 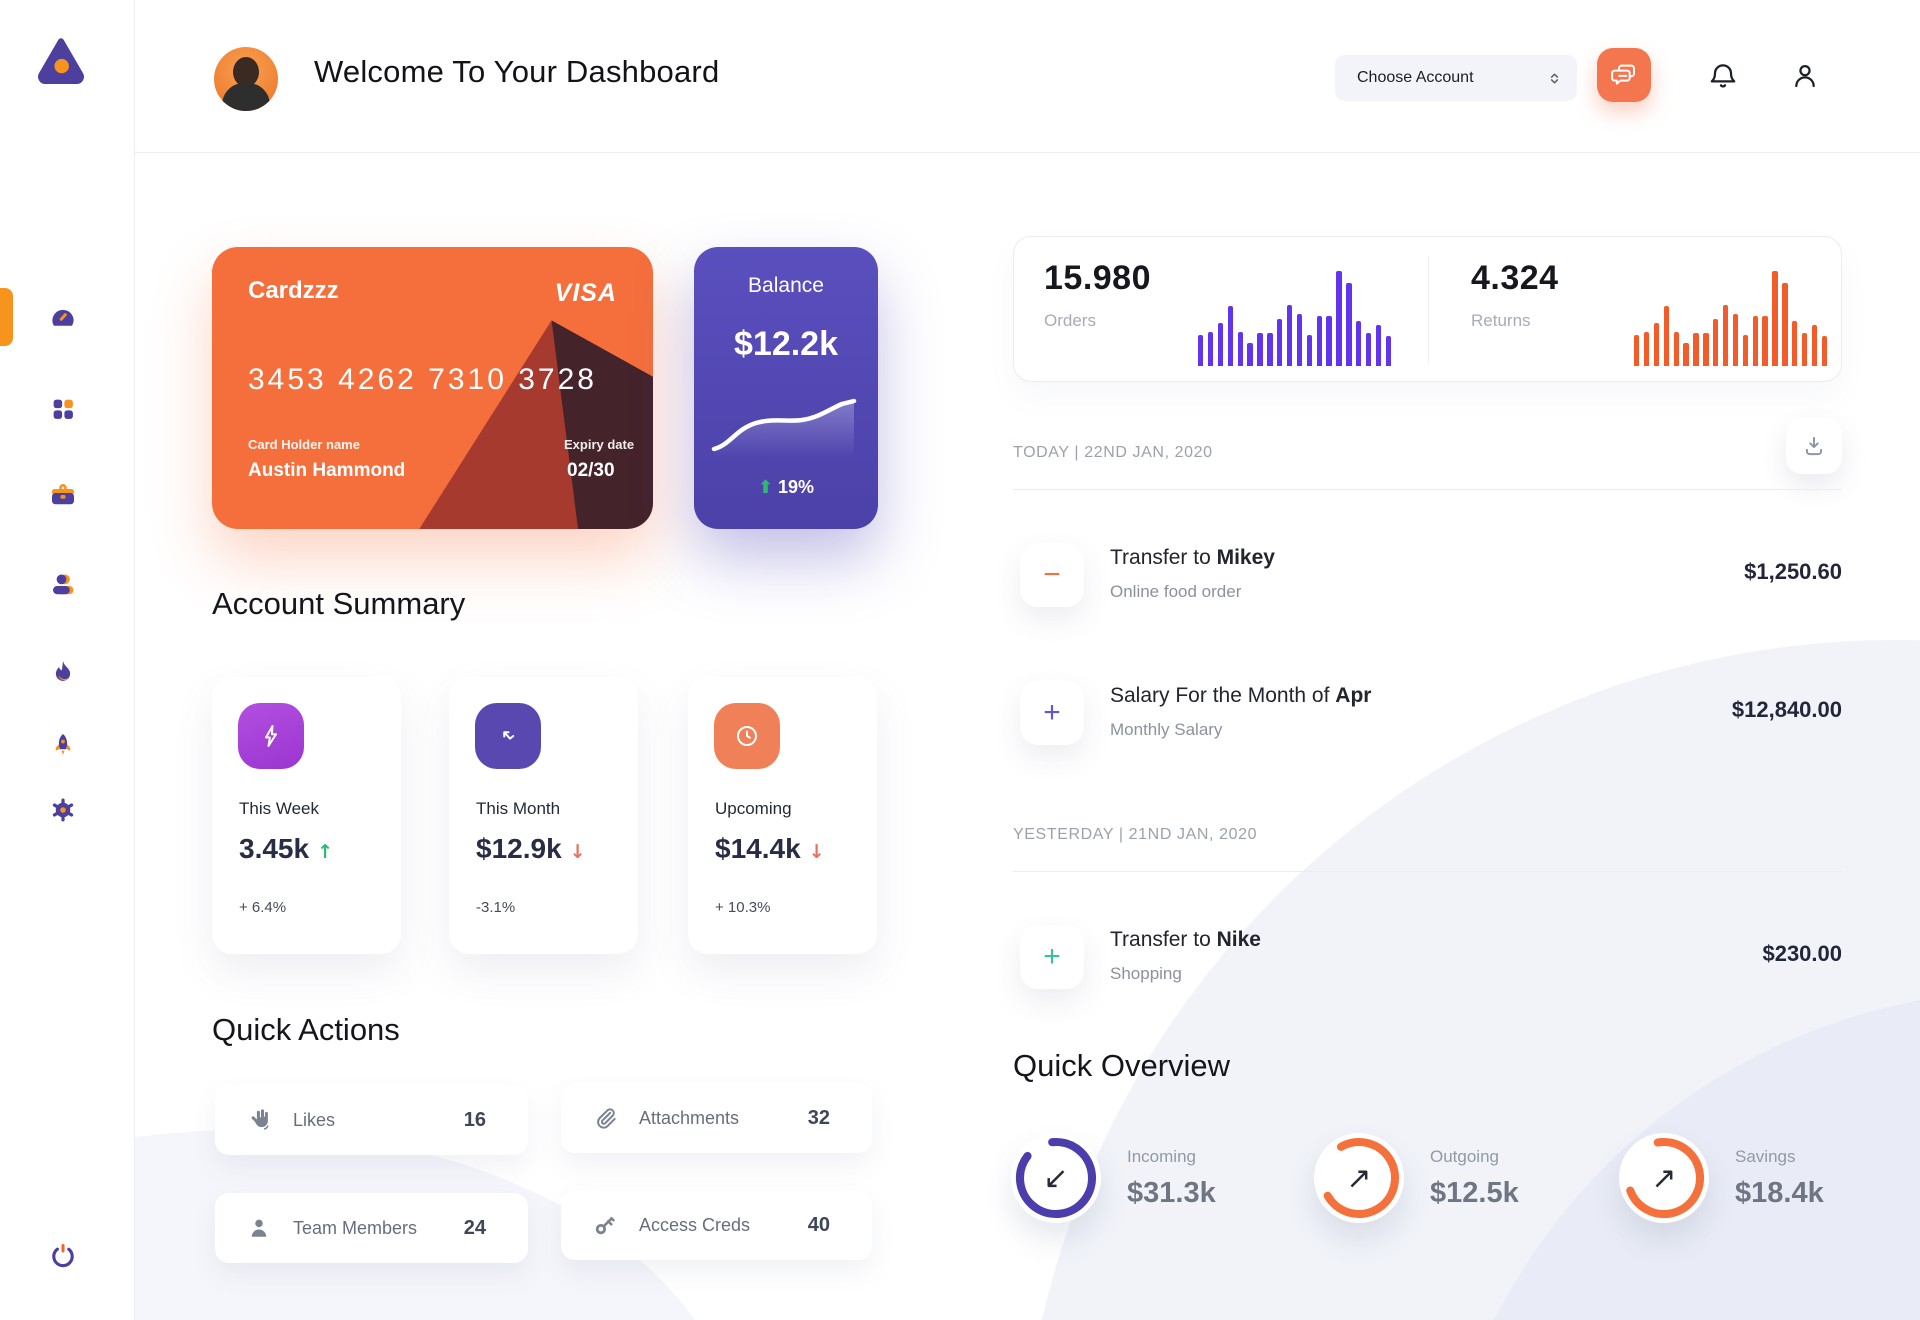 What do you see at coordinates (1779, 1193) in the screenshot?
I see `overview-value: $18.4k` at bounding box center [1779, 1193].